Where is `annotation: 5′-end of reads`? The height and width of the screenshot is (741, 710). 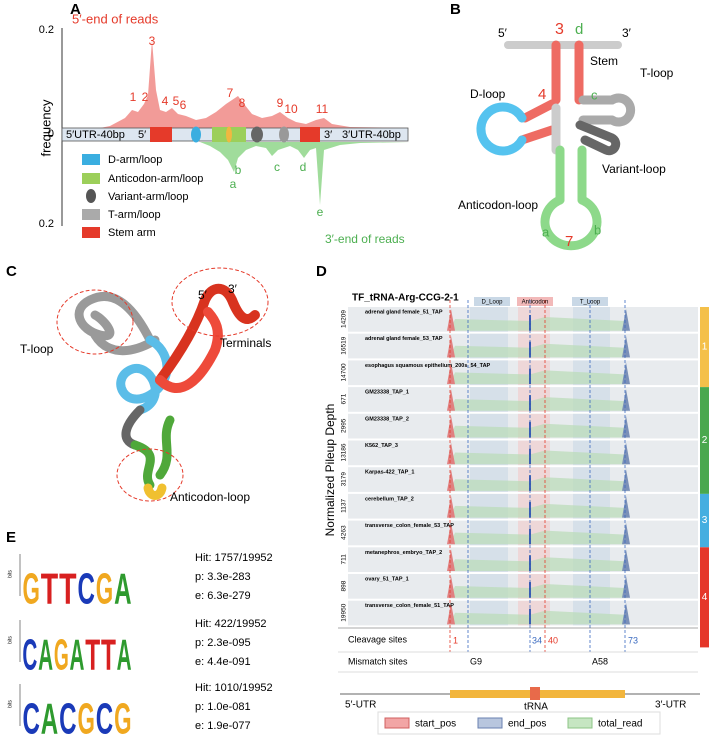
annotation: 5′-end of reads is located at coordinates (115, 18).